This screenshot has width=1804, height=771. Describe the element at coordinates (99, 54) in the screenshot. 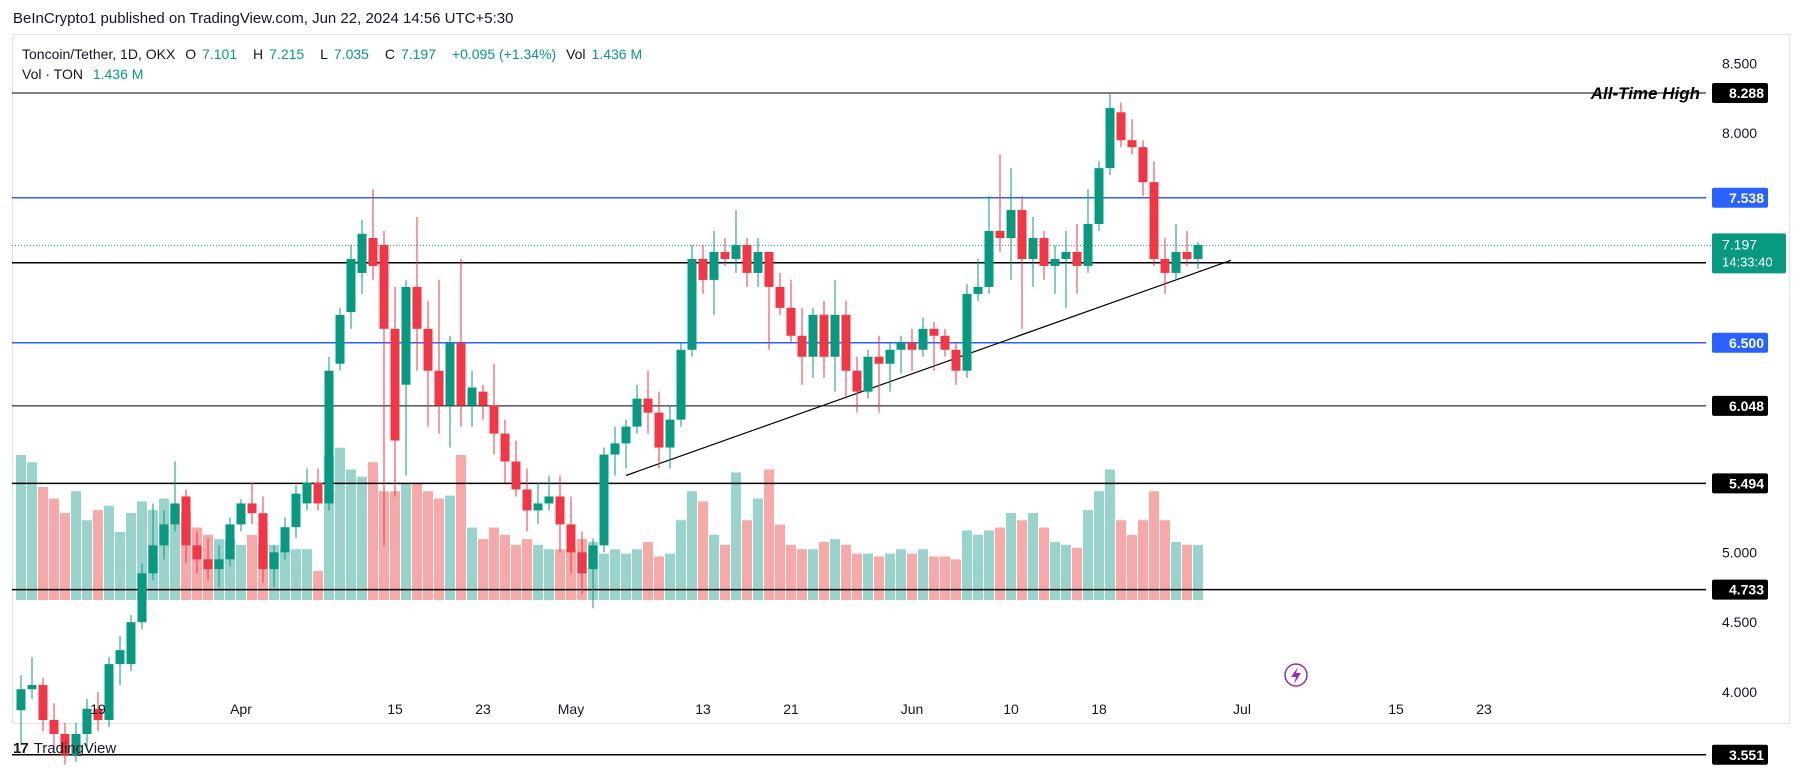

I see `legend-symbol: Toncoin/Tether, 1D, OKX` at that location.